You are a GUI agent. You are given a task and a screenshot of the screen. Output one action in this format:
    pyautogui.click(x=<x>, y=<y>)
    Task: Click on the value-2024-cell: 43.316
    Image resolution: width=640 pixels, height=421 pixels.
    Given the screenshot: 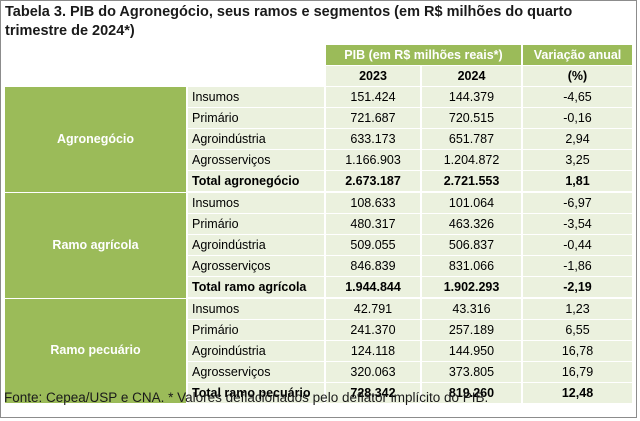 What is the action you would take?
    pyautogui.click(x=472, y=309)
    